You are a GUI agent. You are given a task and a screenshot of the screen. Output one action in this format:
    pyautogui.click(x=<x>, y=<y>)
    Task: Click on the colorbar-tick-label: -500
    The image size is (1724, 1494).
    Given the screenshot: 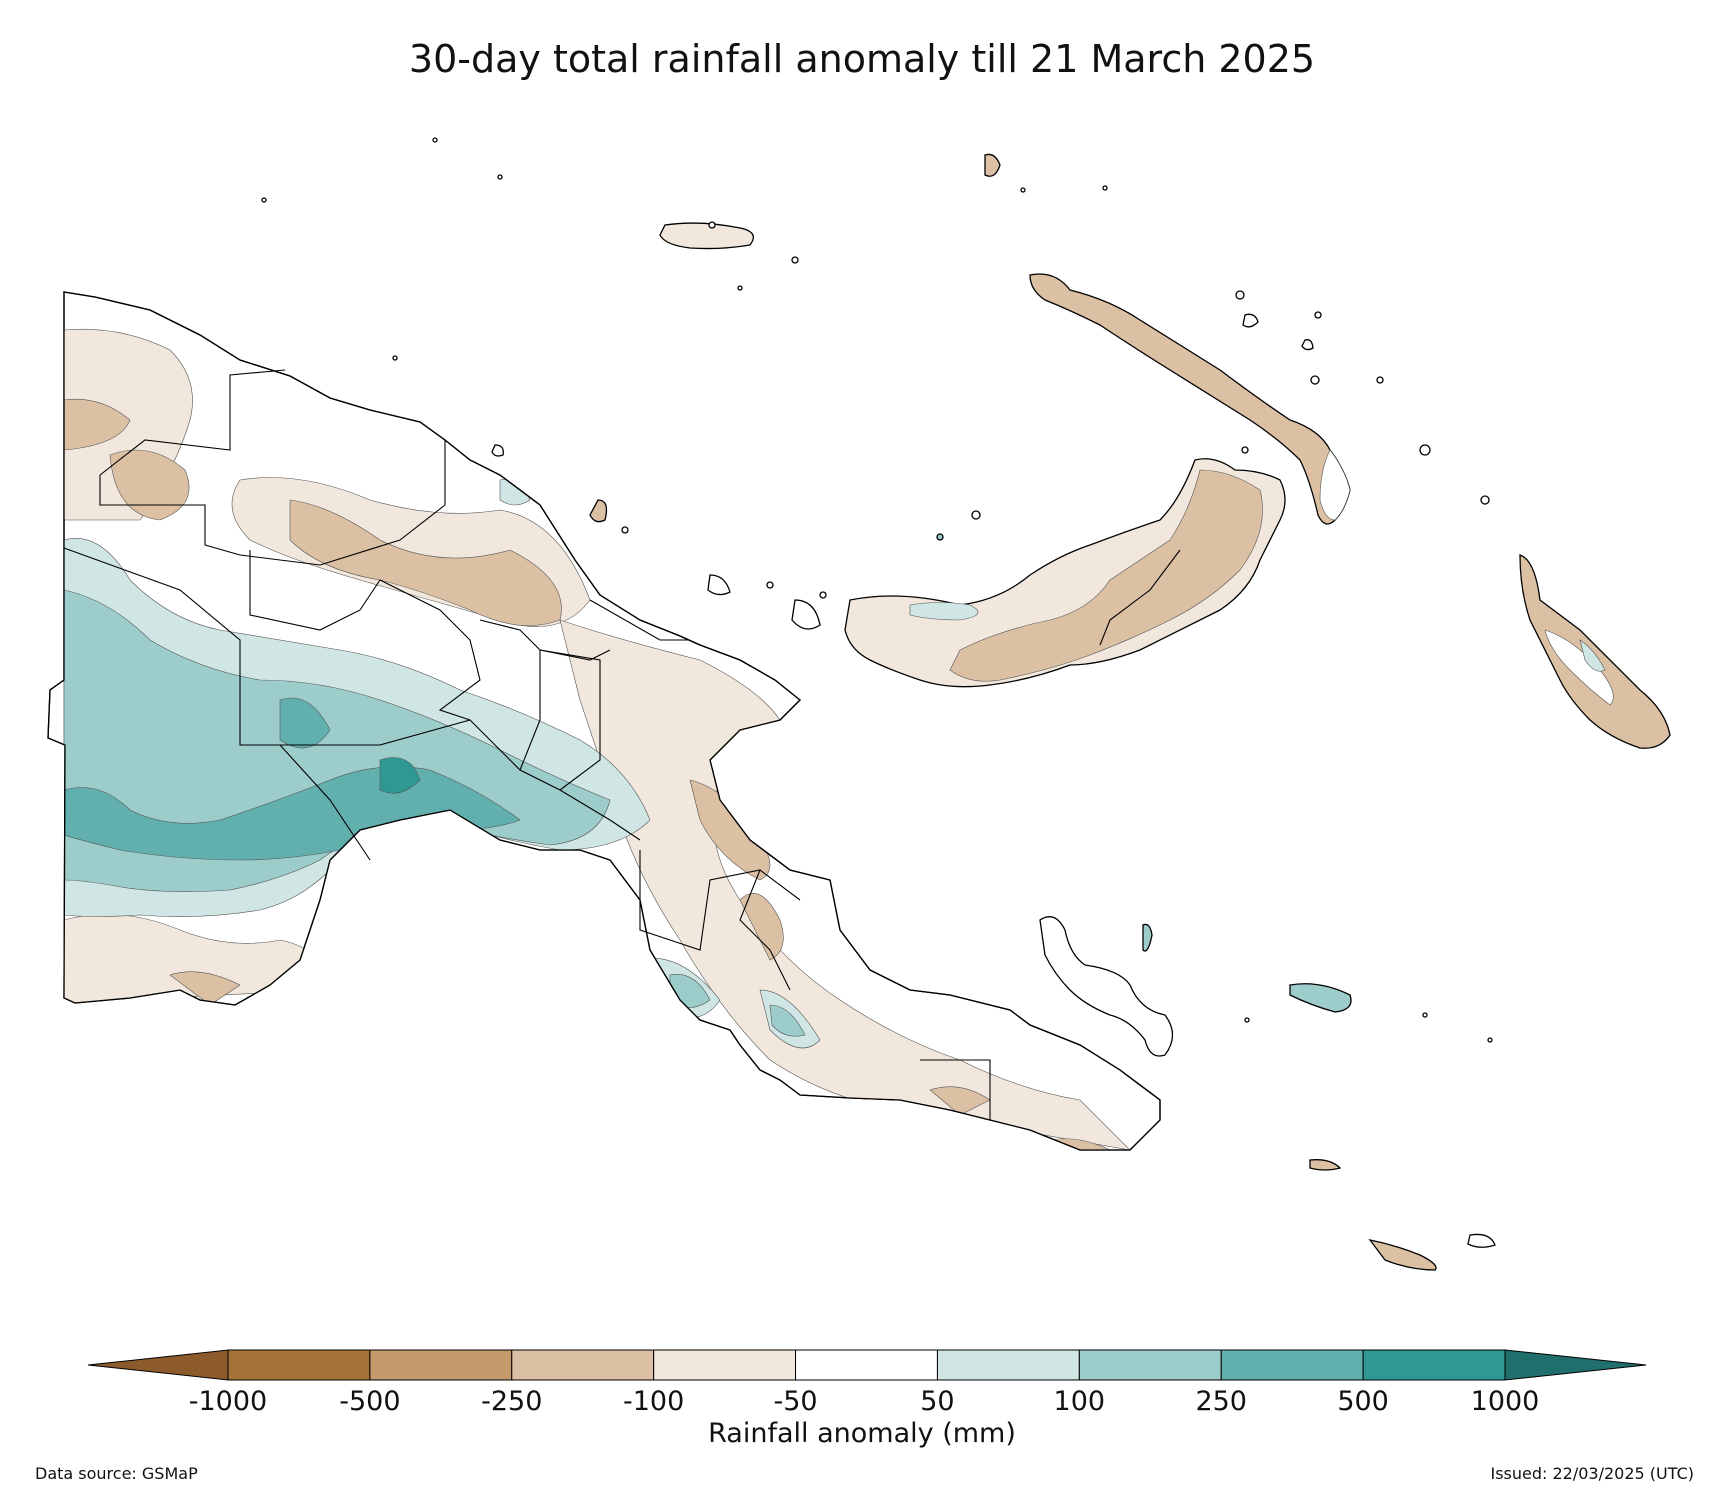 What is the action you would take?
    pyautogui.click(x=370, y=1401)
    